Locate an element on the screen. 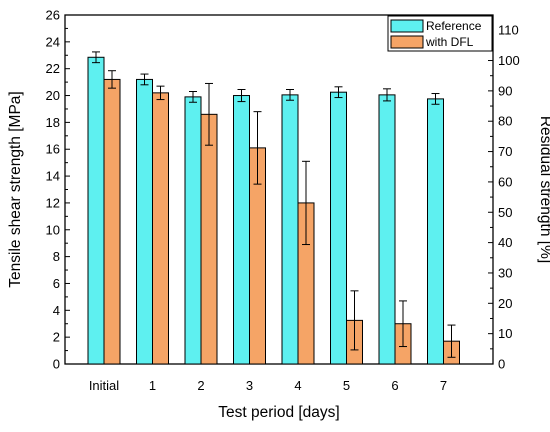 This screenshot has width=550, height=432. y-tick-label: 4 is located at coordinates (56, 310).